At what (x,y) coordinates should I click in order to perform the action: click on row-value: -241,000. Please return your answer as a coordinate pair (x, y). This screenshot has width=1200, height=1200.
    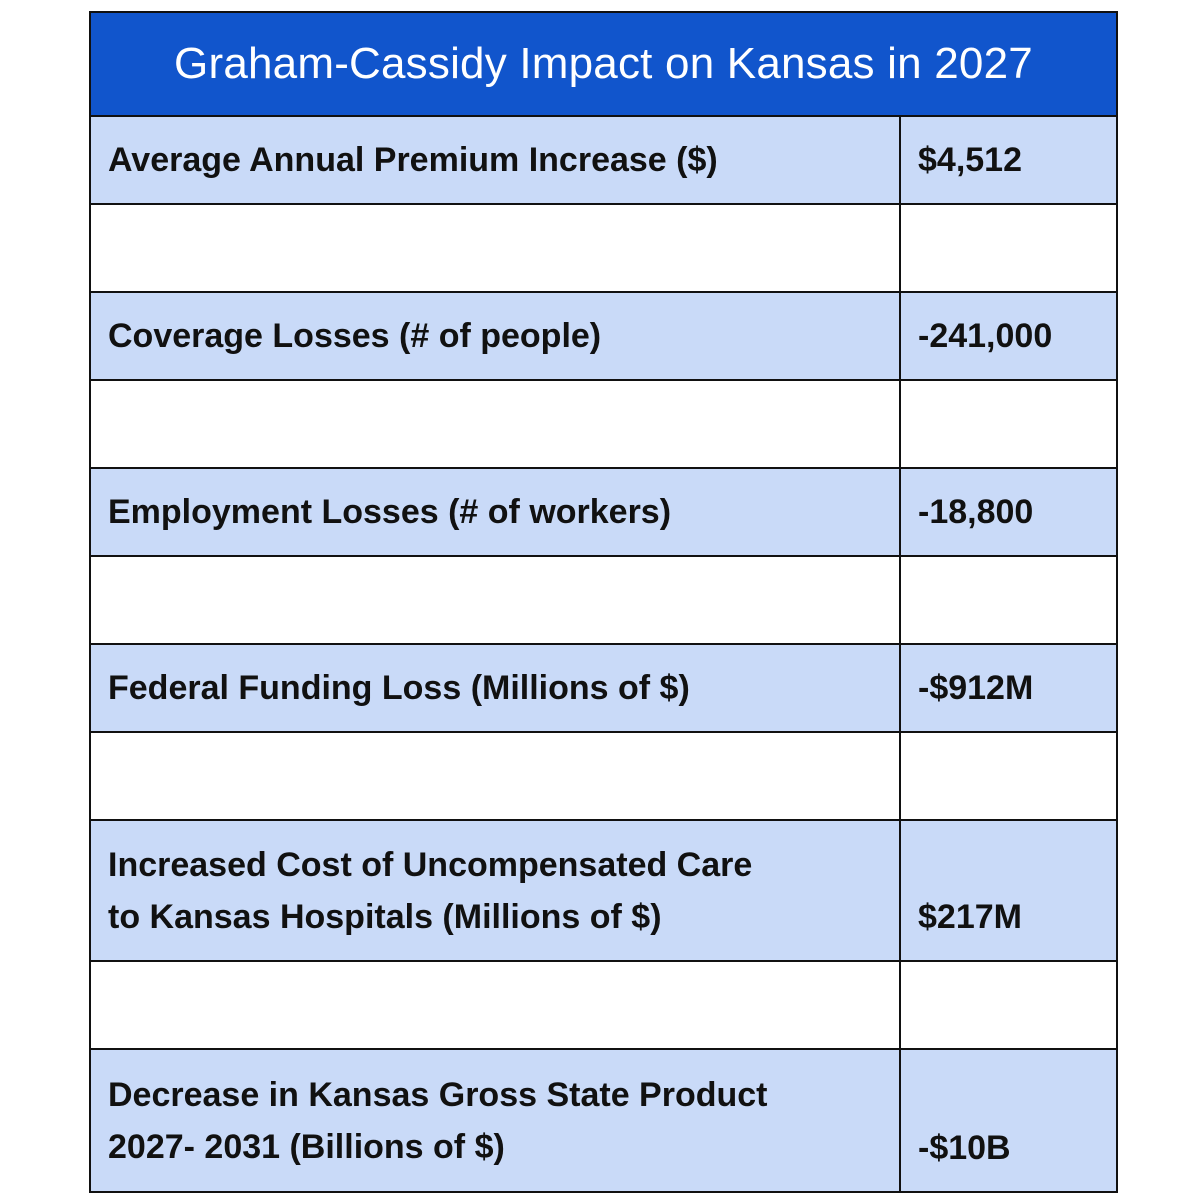
    Looking at the image, I should click on (985, 336).